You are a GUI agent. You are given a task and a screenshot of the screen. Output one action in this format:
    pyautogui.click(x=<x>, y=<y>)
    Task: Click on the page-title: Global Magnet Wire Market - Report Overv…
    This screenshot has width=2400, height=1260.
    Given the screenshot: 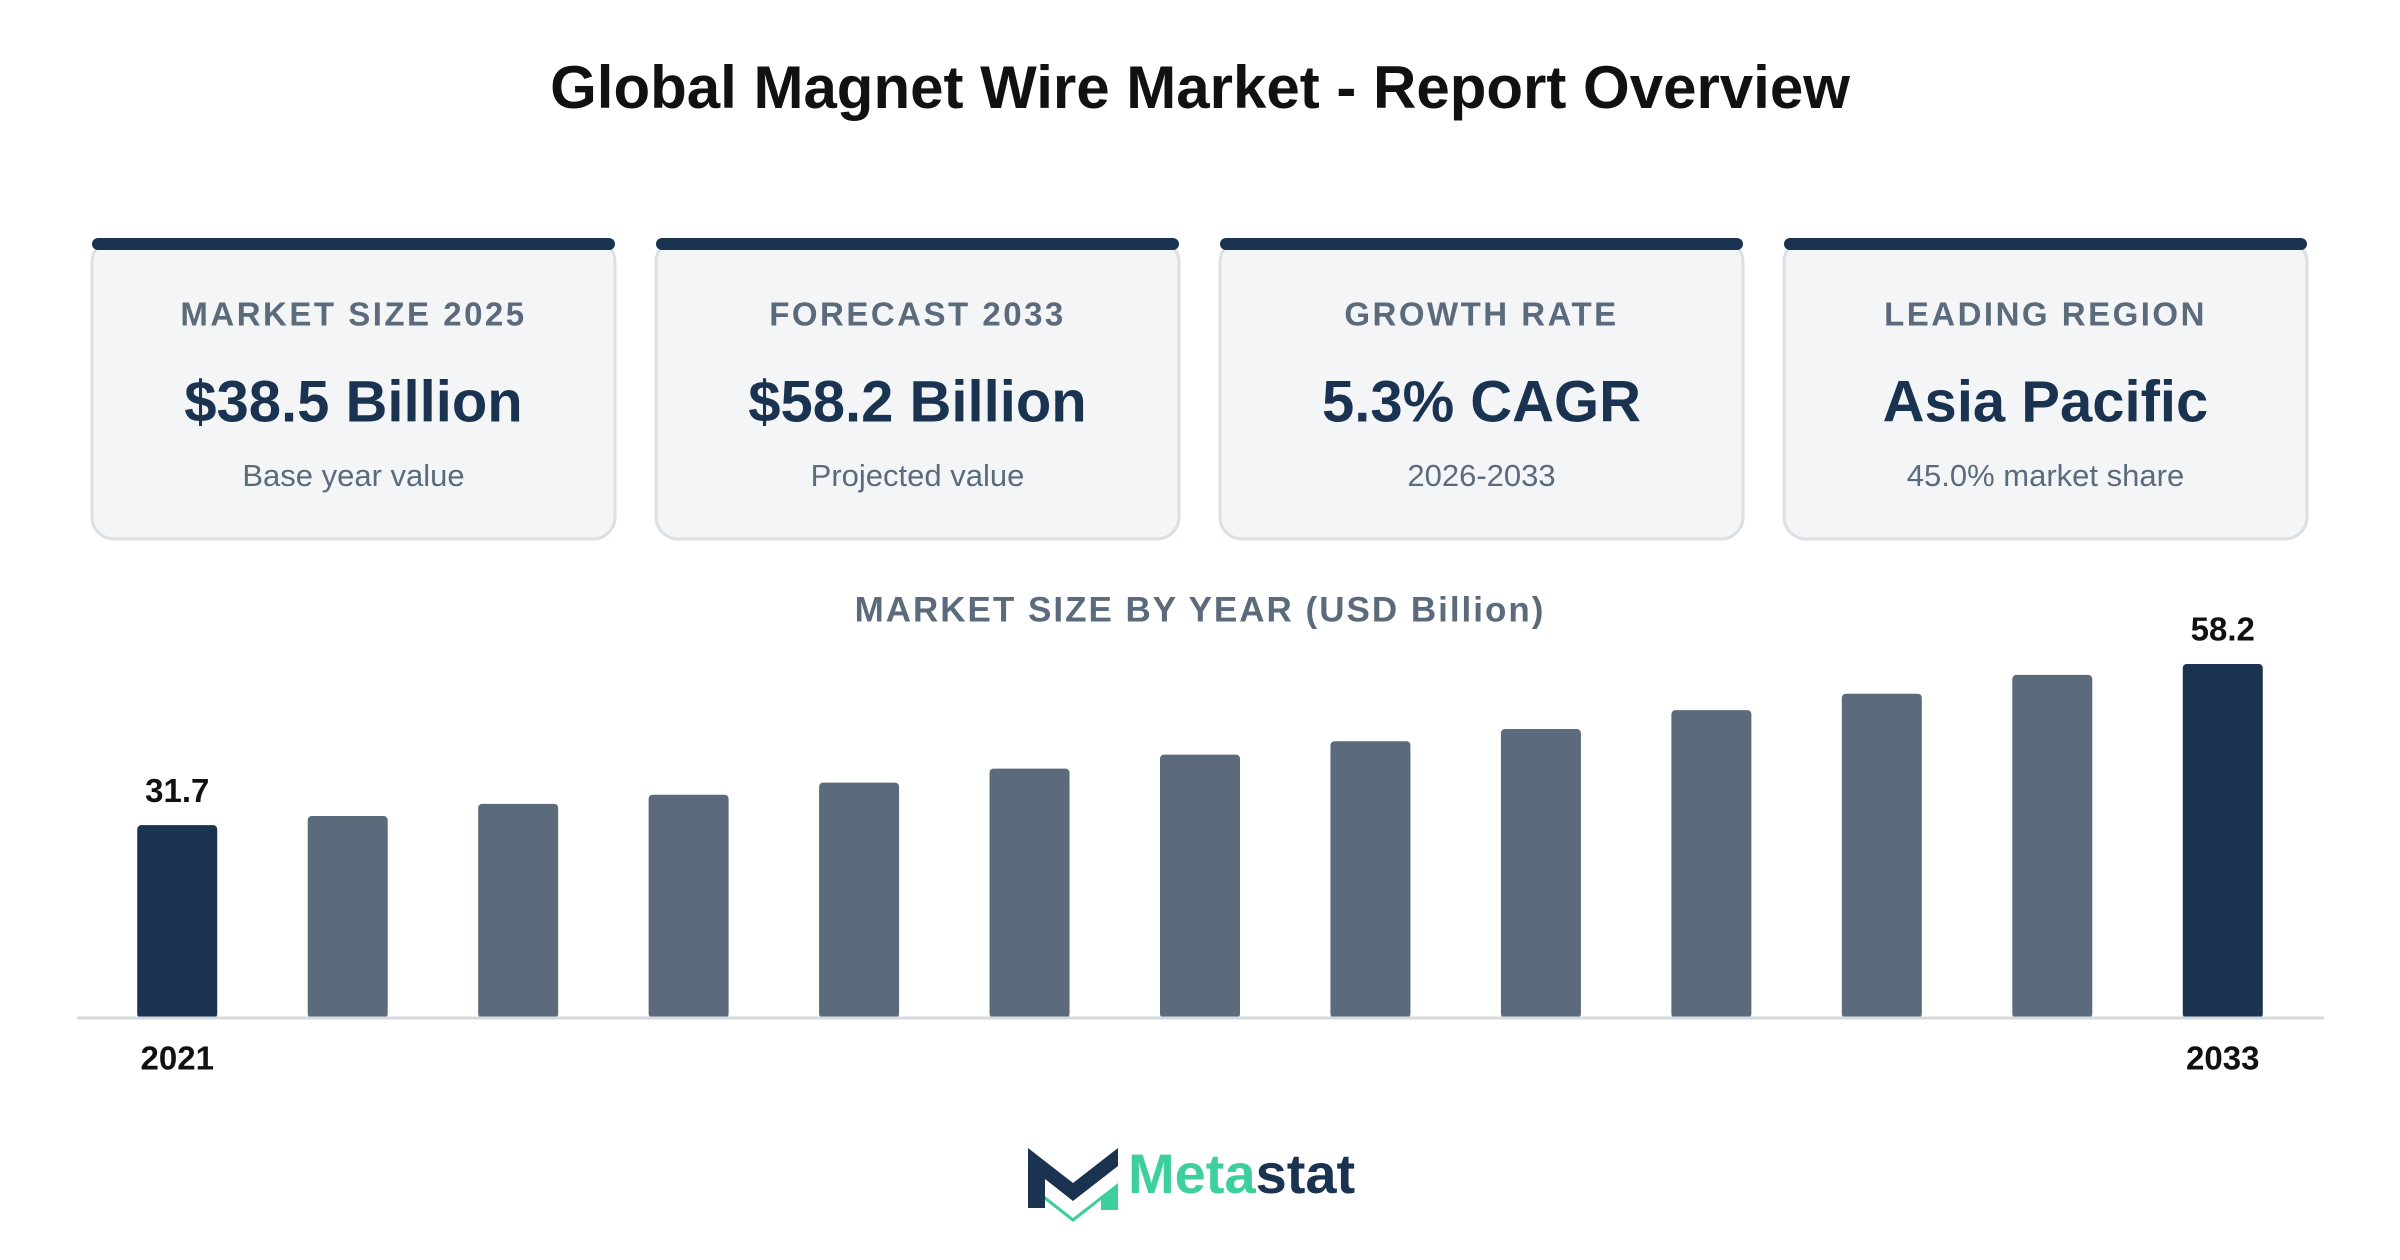 What is the action you would take?
    pyautogui.click(x=1200, y=87)
    